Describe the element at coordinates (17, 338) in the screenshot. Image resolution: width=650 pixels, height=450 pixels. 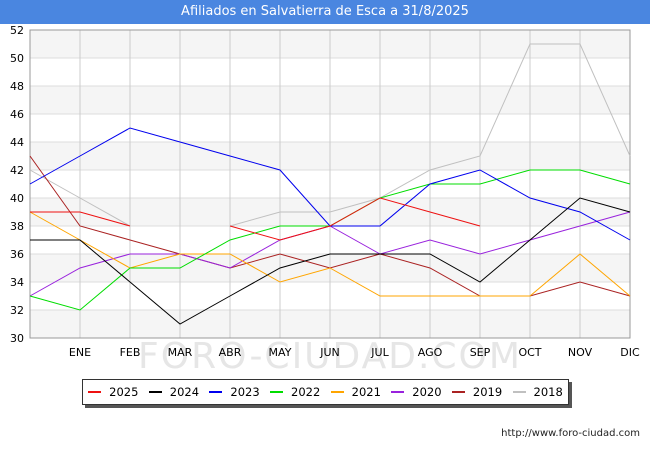
I see `y-tick-label: 30` at that location.